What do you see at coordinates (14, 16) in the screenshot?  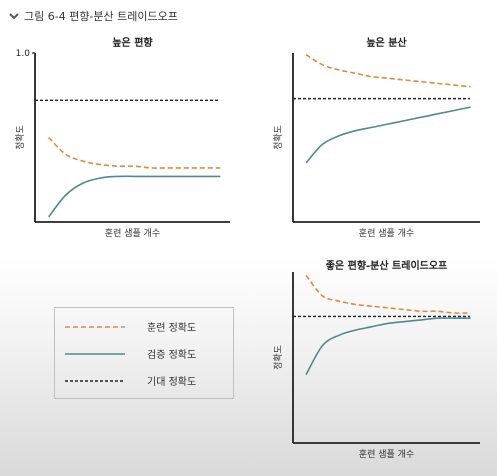 I see `chevron-down-icon` at bounding box center [14, 16].